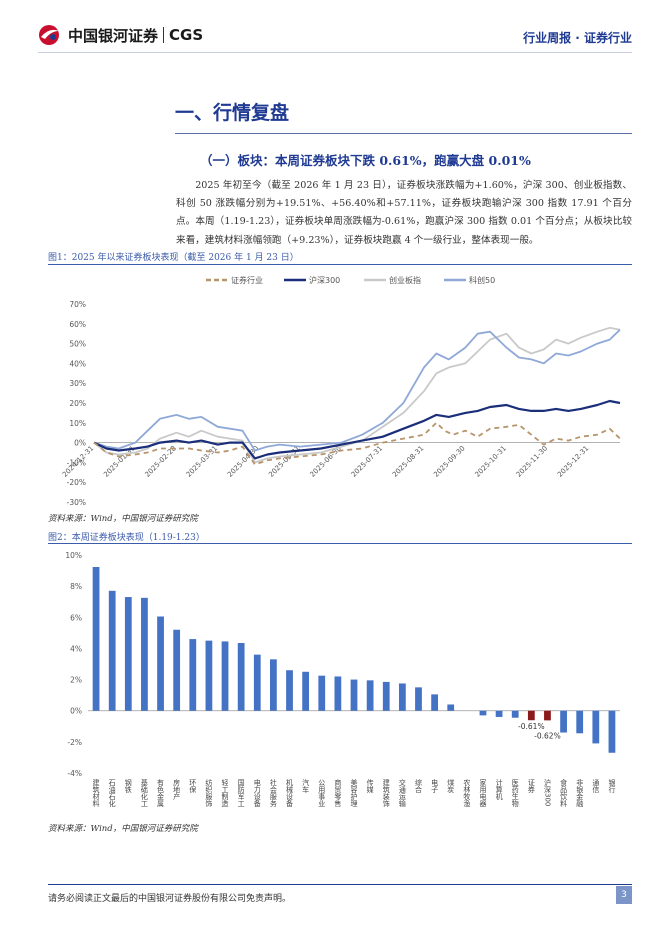  I want to click on x-category-label: 通信, so click(596, 786).